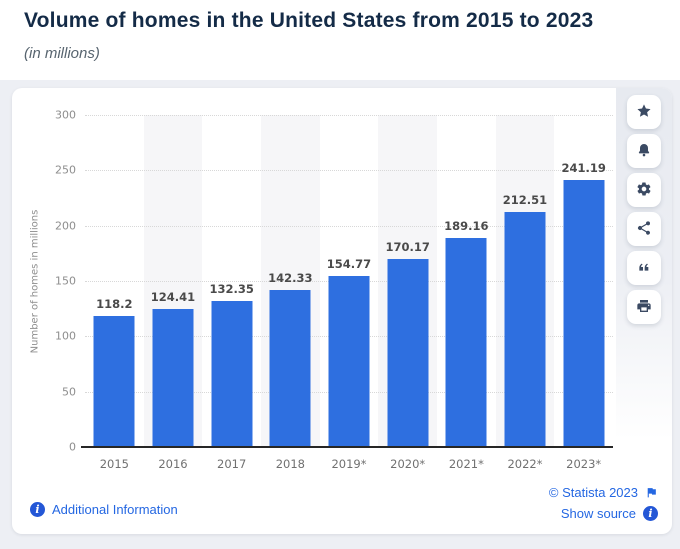 The height and width of the screenshot is (549, 680). Describe the element at coordinates (466, 464) in the screenshot. I see `x-axis-label: 2021*` at that location.